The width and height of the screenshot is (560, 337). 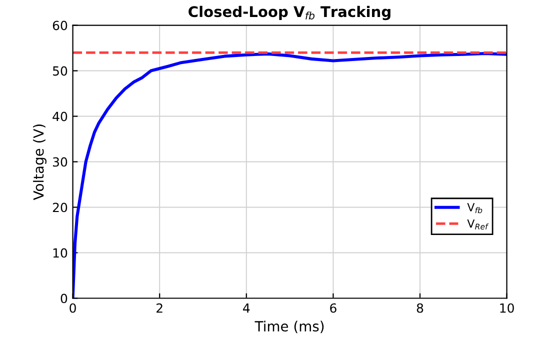 What do you see at coordinates (289, 327) in the screenshot?
I see `x-axis-title: Time (ms)` at bounding box center [289, 327].